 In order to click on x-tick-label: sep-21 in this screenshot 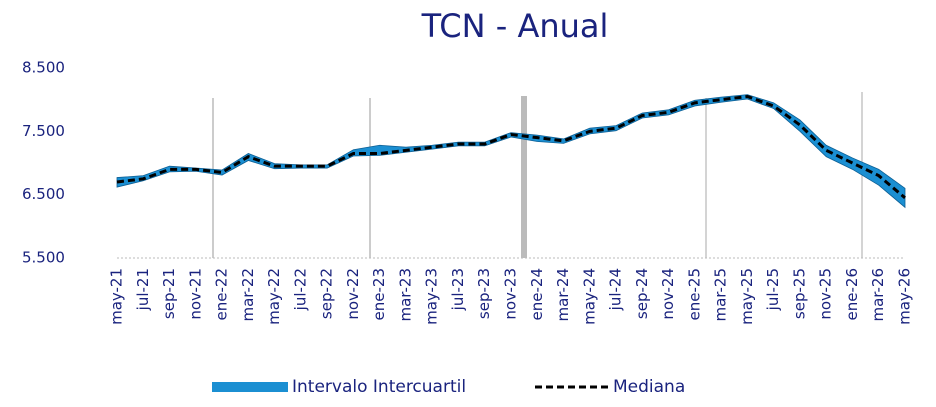, I will do `click(169, 293)`.